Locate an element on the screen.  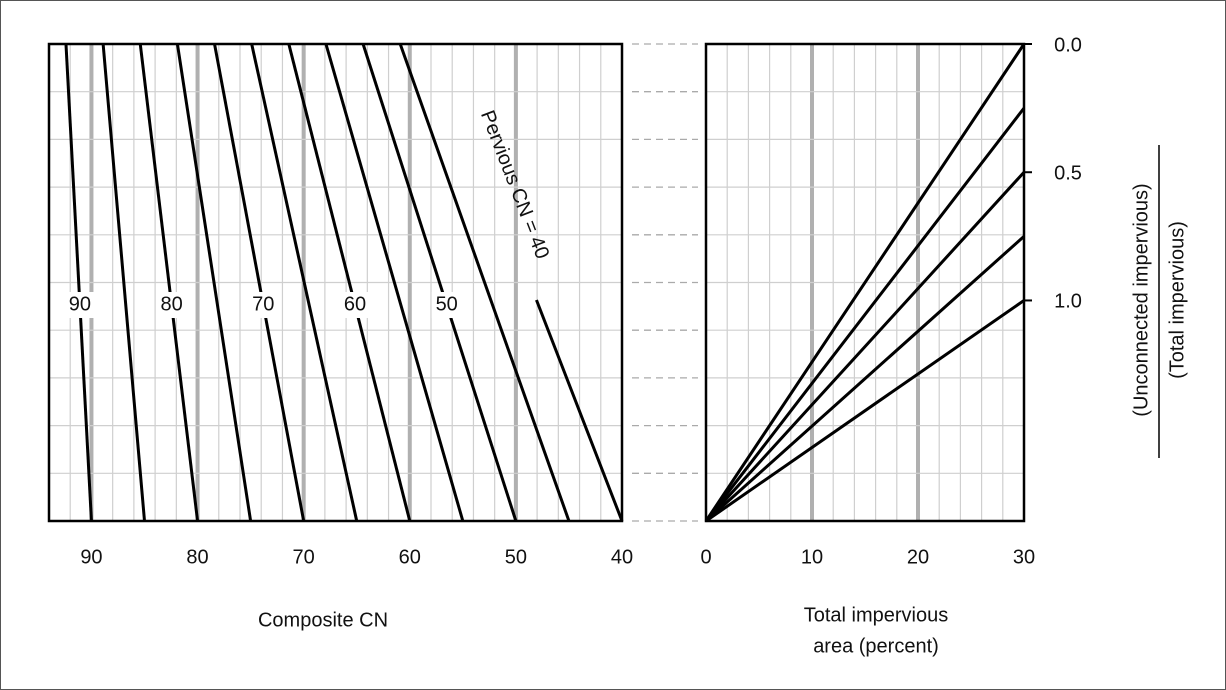
line-label: 80 is located at coordinates (171, 304).